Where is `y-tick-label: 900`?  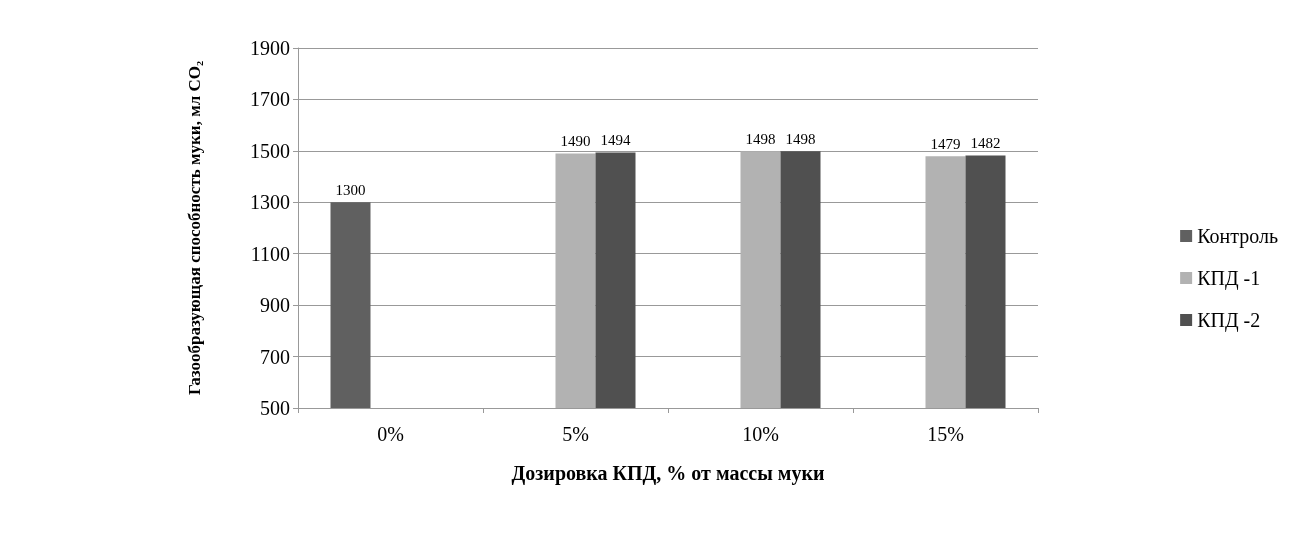
y-tick-label: 900 is located at coordinates (275, 305).